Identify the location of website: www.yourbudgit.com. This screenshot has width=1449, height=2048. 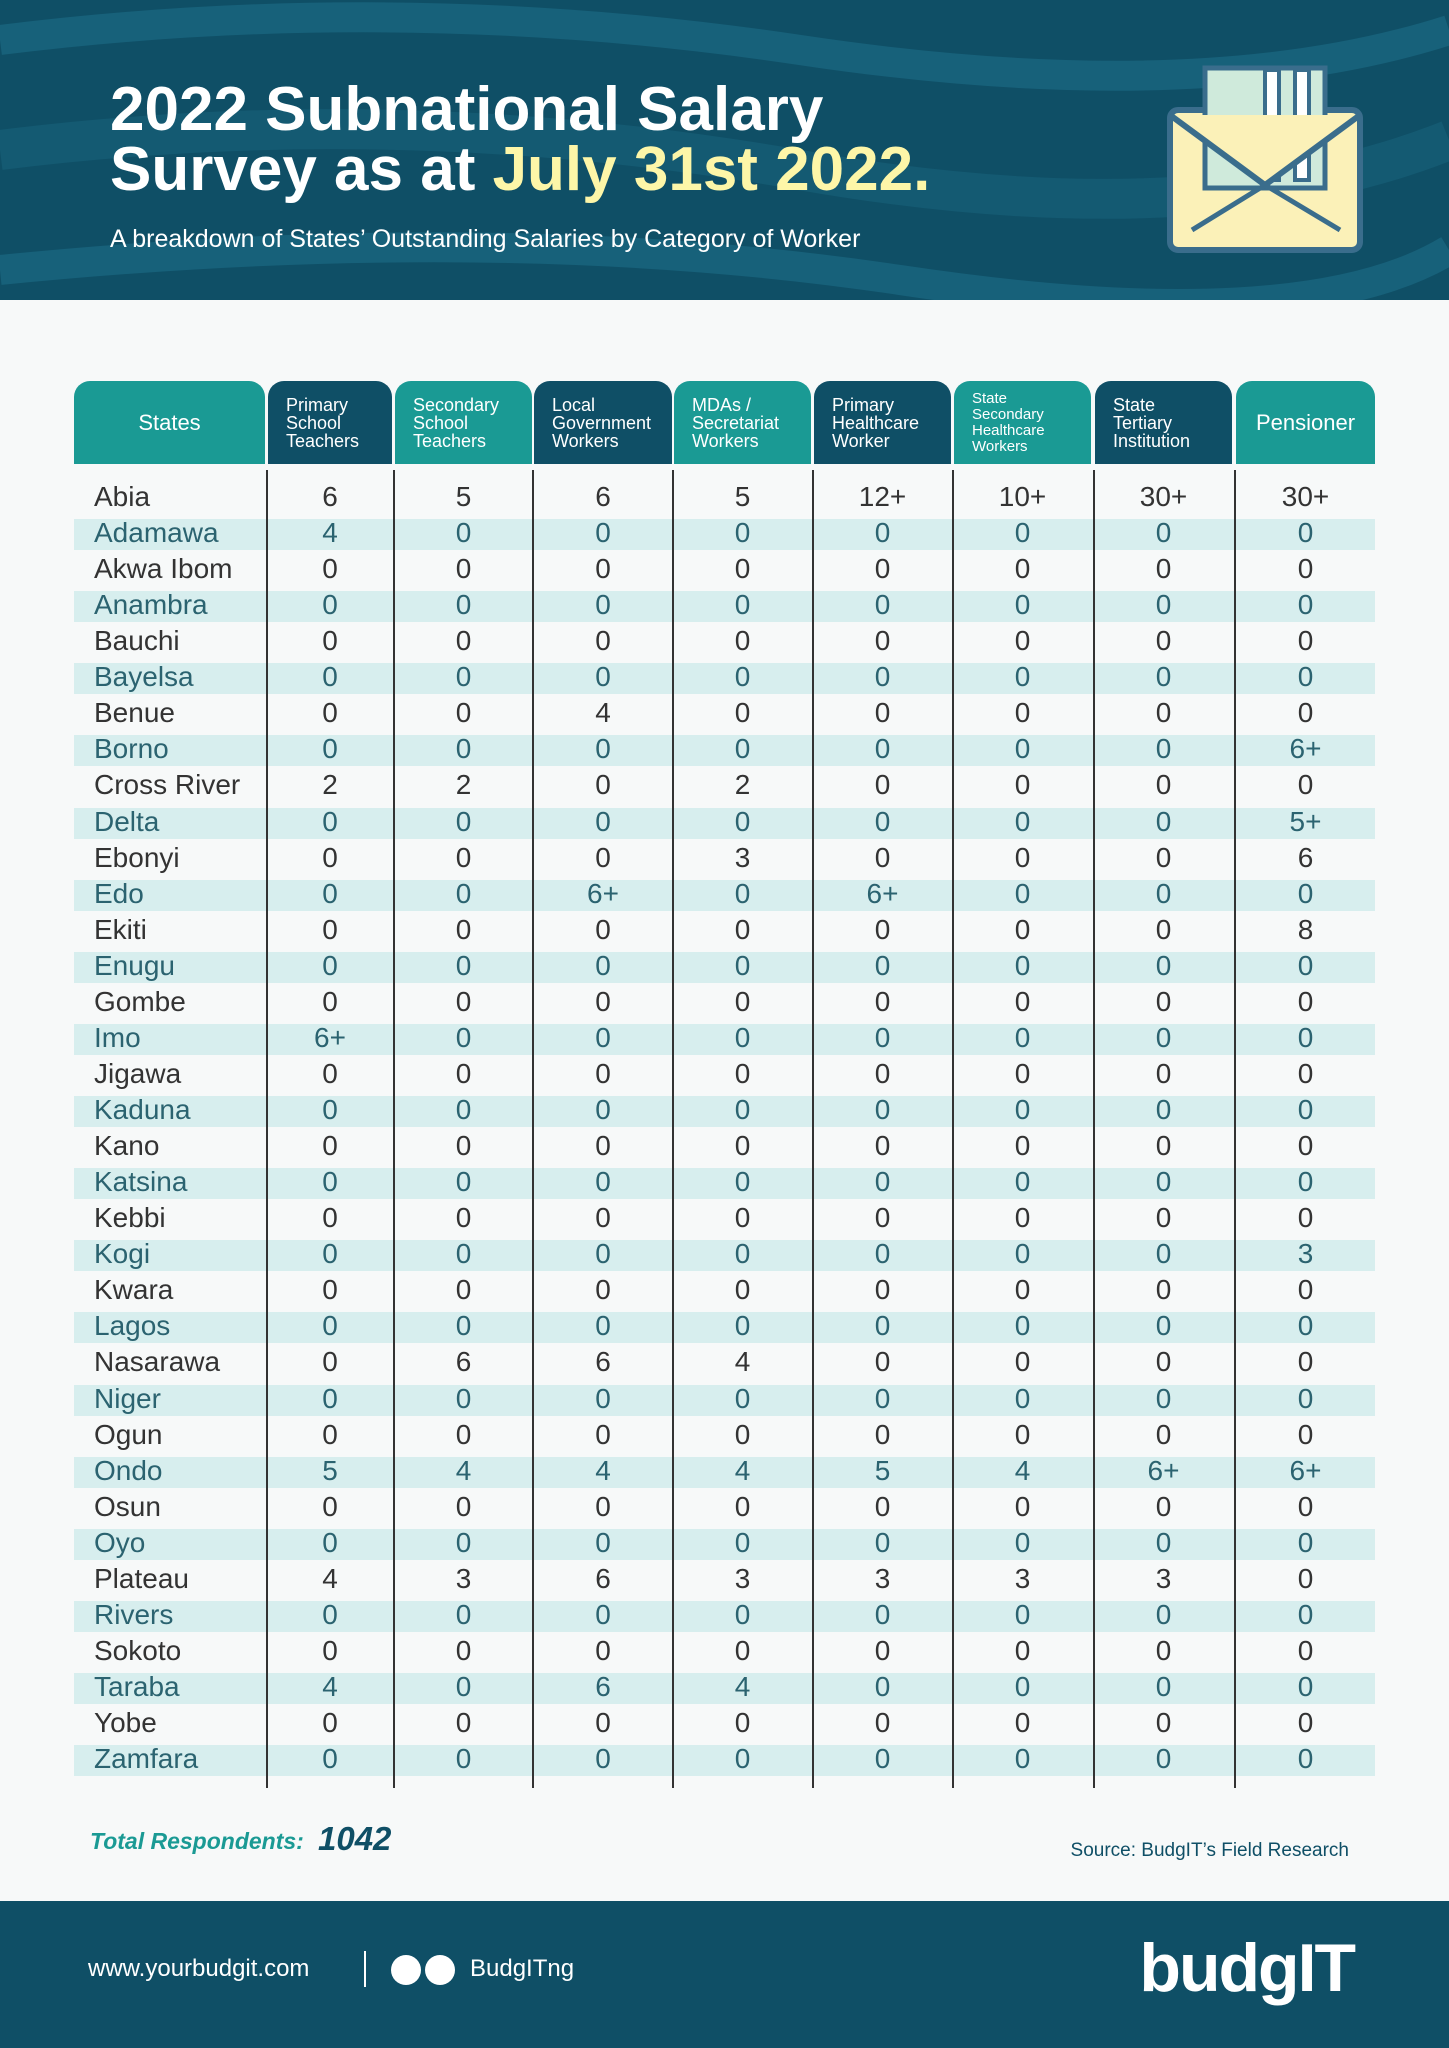
(199, 1968).